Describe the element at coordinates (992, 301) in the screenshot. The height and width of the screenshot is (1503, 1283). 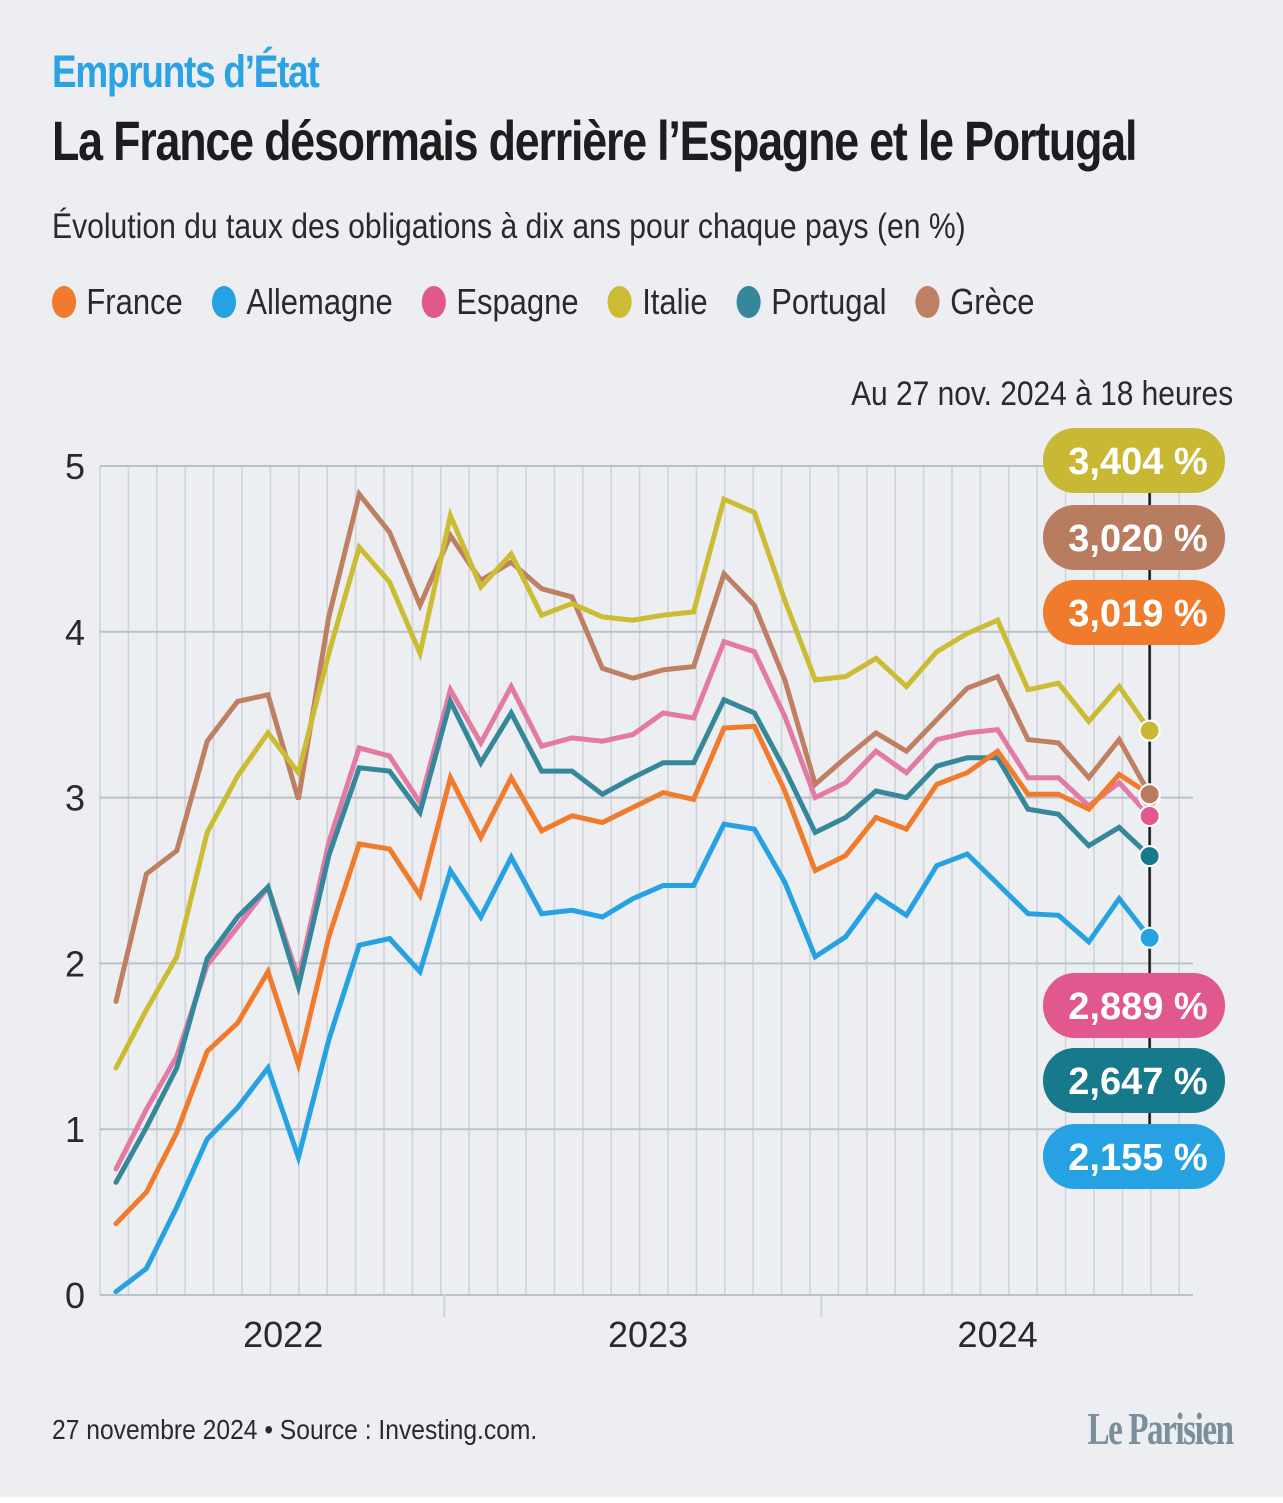
I see `legend-label: Grèce` at that location.